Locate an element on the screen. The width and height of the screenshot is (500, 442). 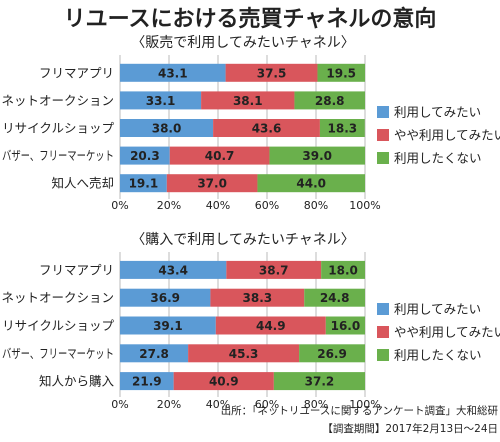
data-label: 38.3 is located at coordinates (258, 298).